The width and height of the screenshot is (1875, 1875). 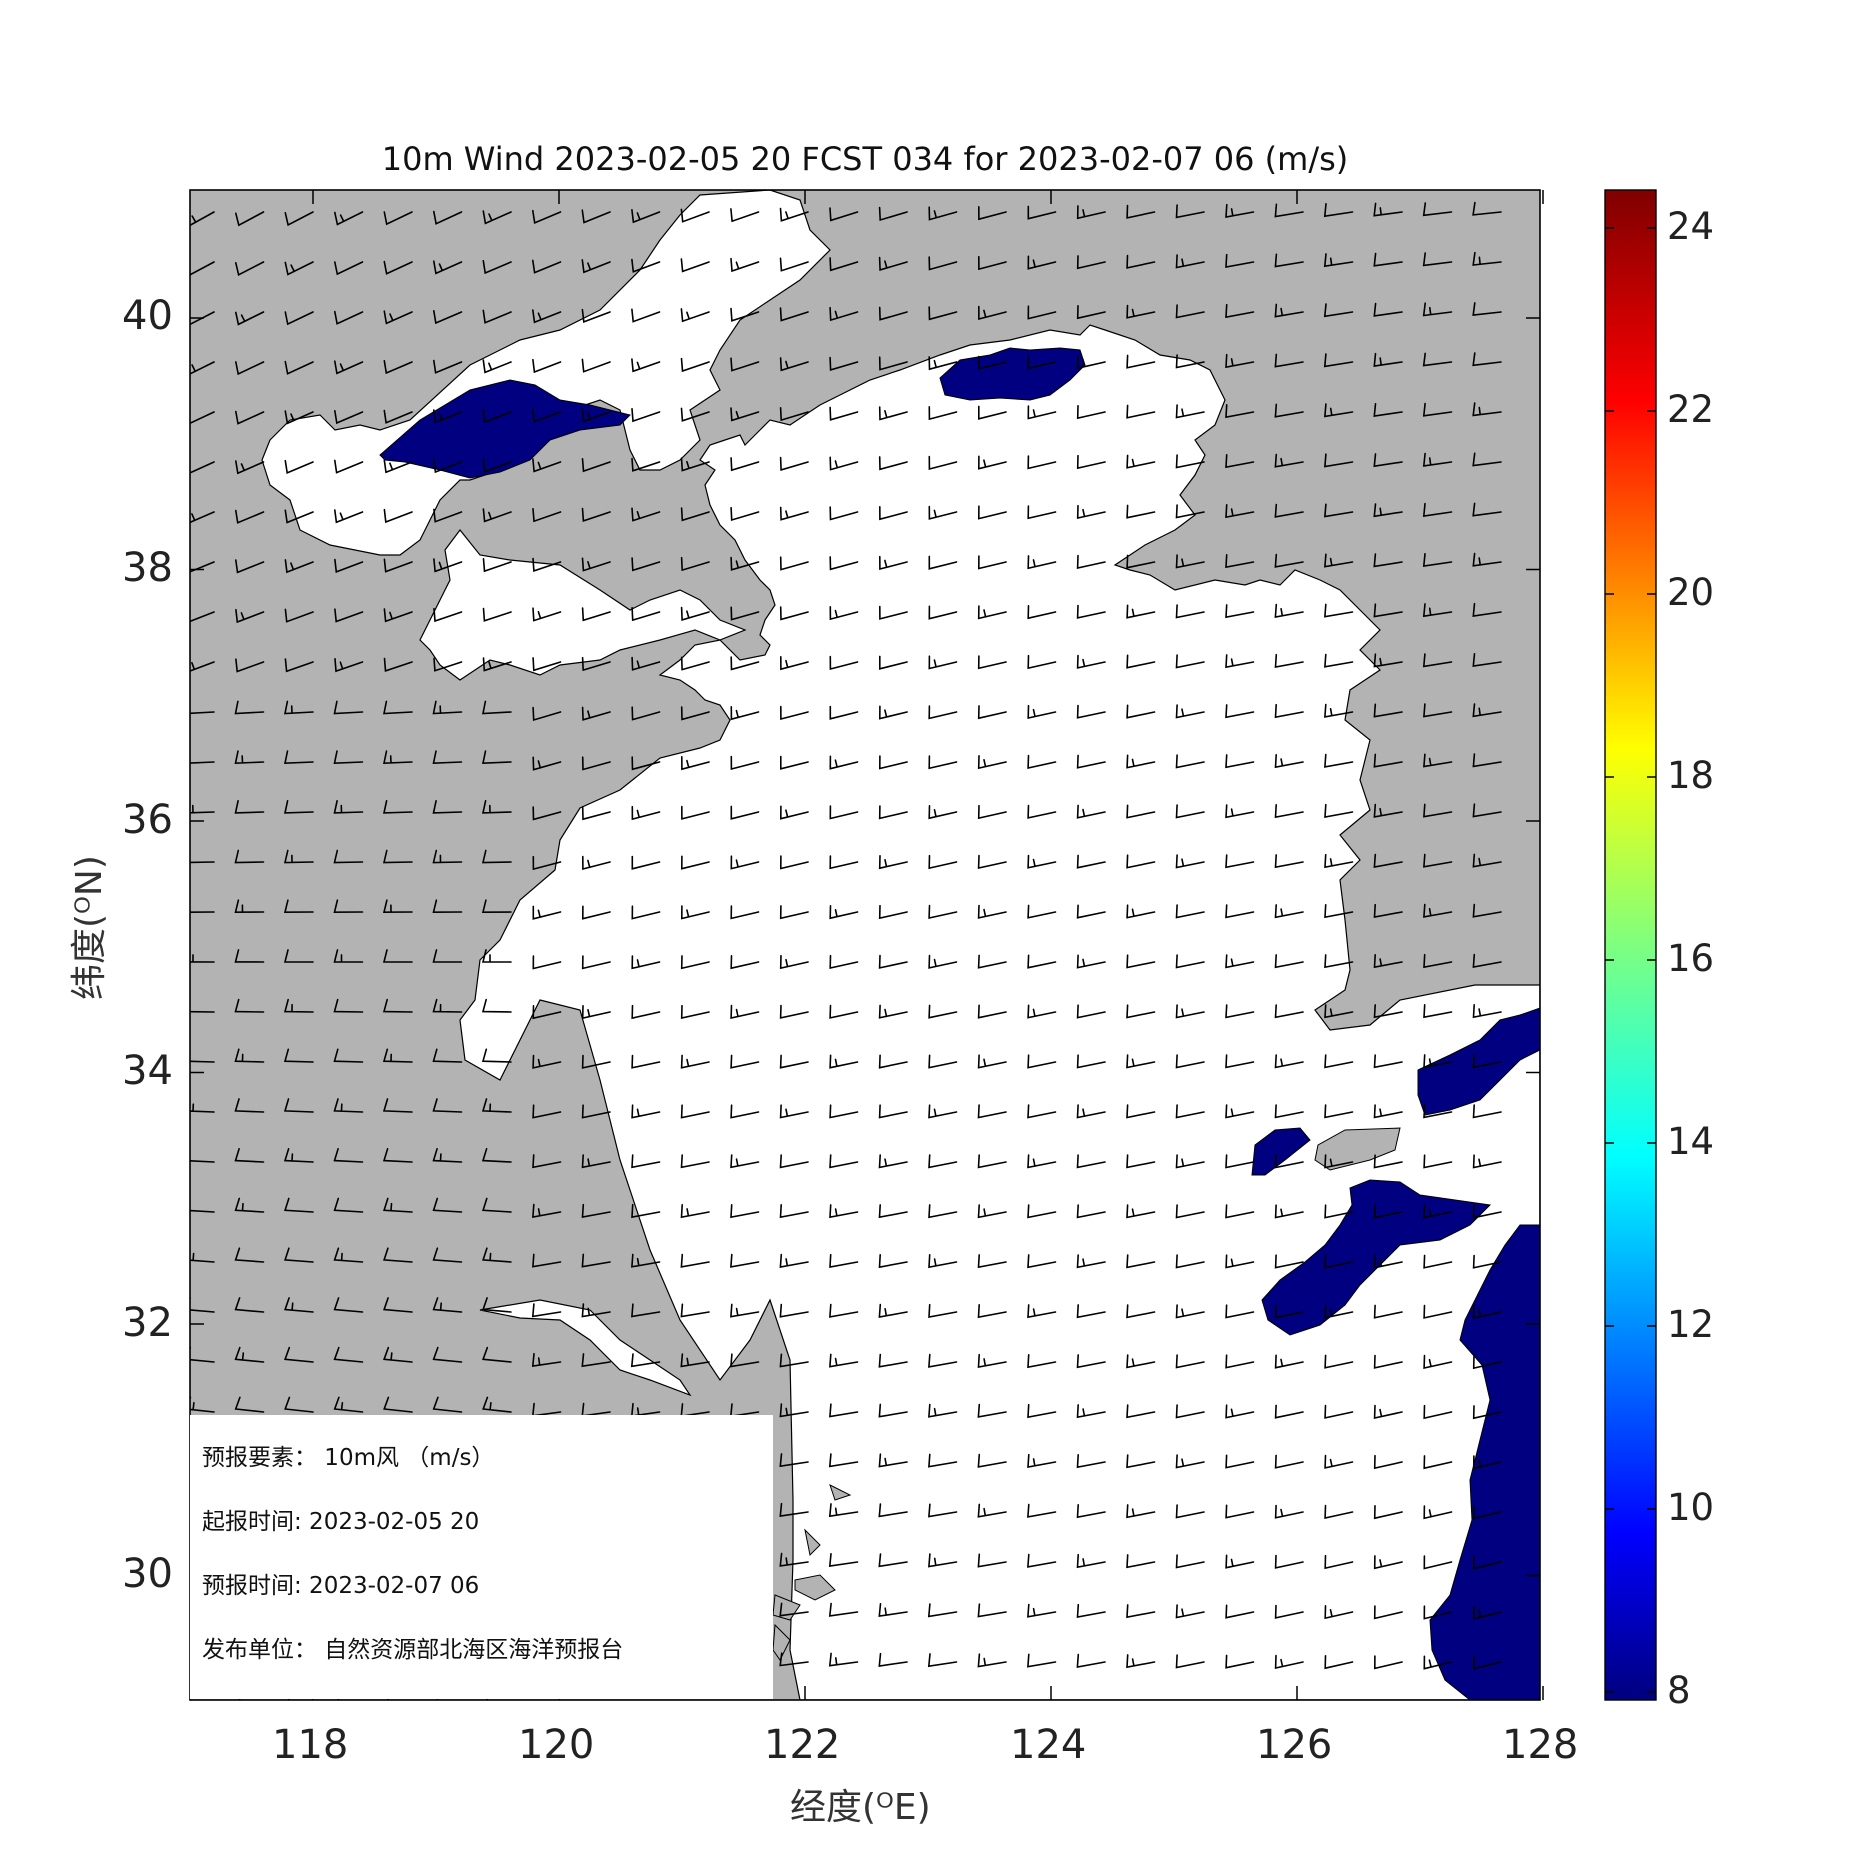 What do you see at coordinates (1294, 1745) in the screenshot?
I see `x-tick-label: 126` at bounding box center [1294, 1745].